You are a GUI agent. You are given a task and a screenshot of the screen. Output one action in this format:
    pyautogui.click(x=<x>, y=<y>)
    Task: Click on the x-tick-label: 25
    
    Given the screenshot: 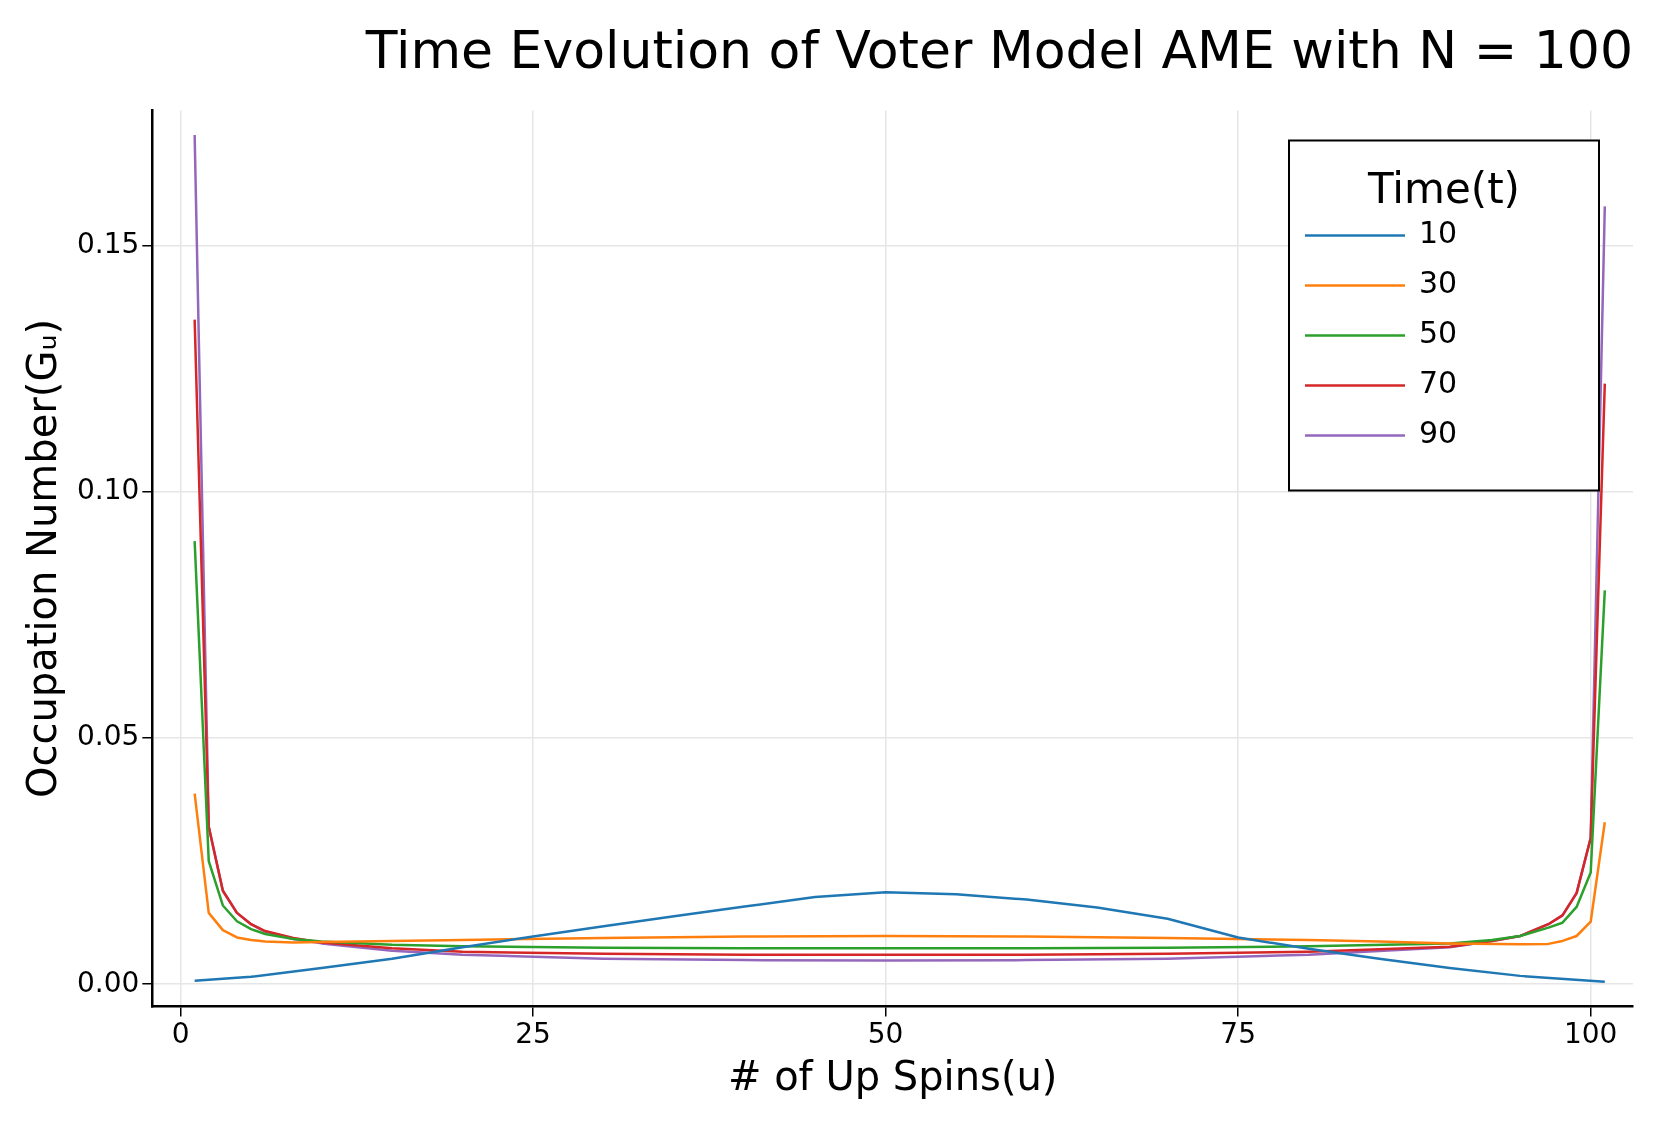 What is the action you would take?
    pyautogui.click(x=533, y=1034)
    